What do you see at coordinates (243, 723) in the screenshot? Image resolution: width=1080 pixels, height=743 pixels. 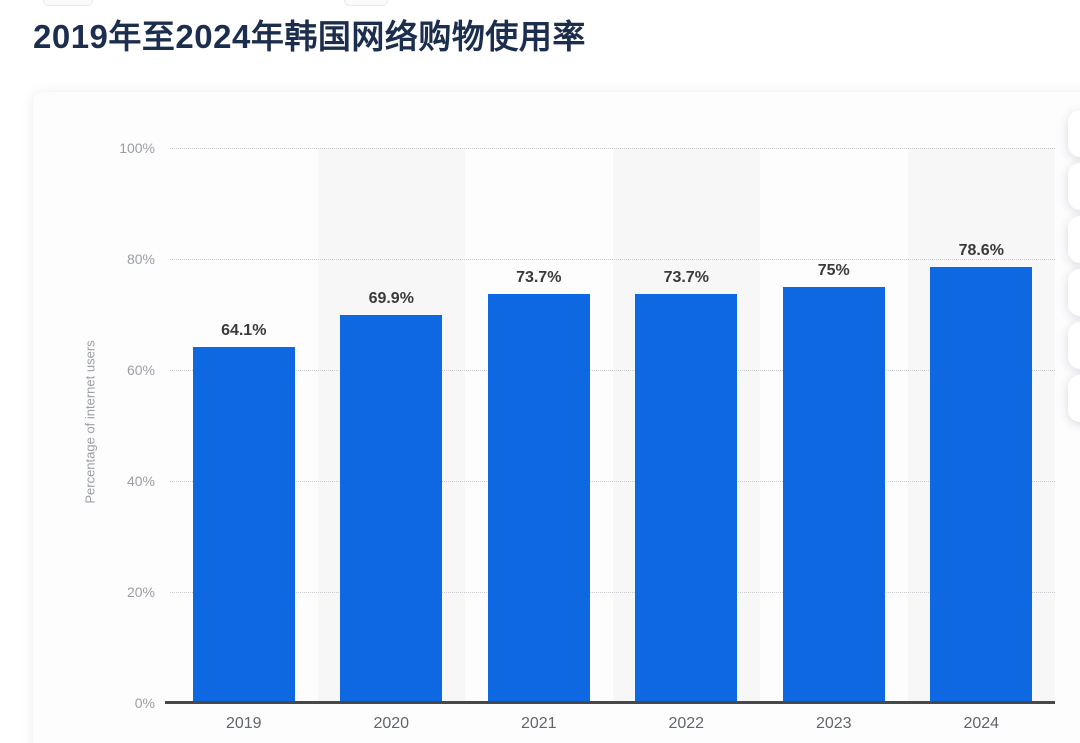 I see `x-tick-label-2019: 2019` at bounding box center [243, 723].